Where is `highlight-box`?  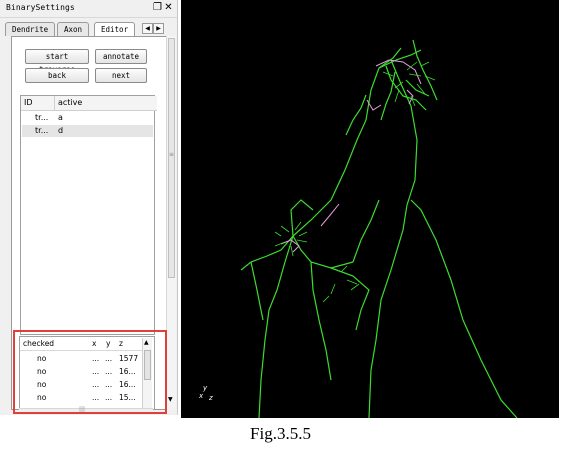 highlight-box is located at coordinates (90, 372).